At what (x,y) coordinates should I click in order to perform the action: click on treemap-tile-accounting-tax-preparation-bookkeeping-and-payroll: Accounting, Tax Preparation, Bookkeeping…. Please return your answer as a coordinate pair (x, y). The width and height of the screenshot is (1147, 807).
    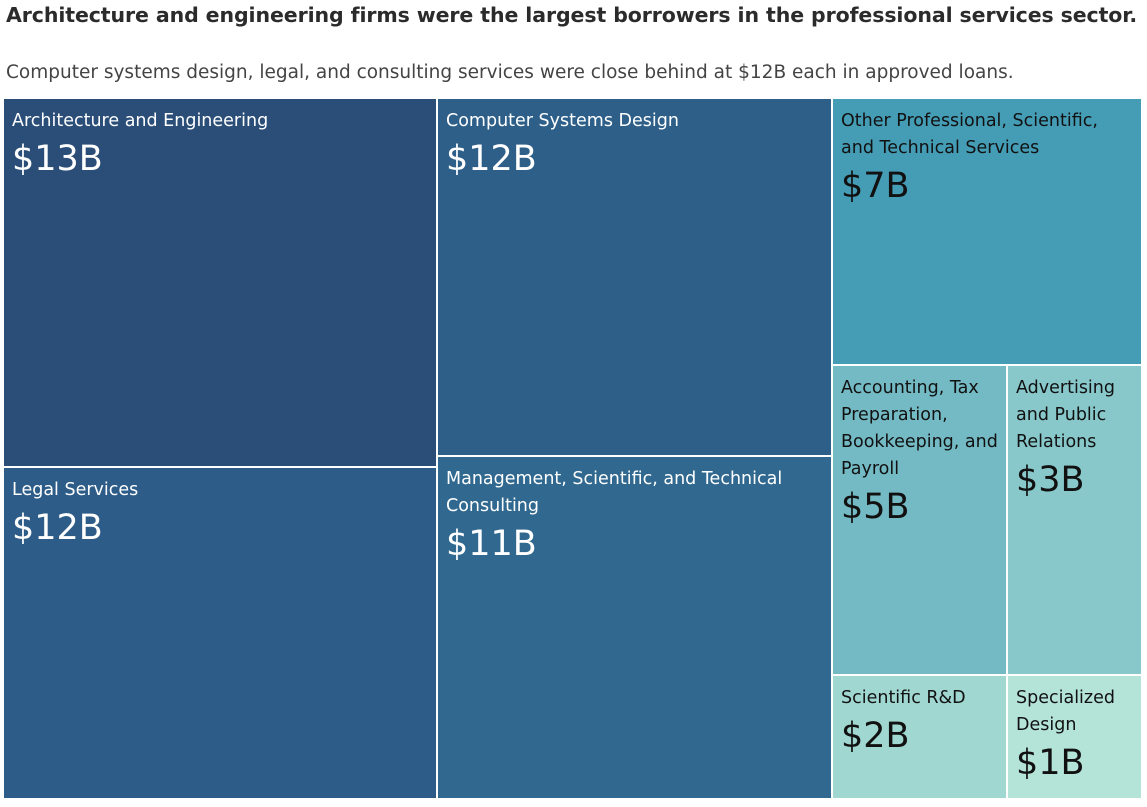
    Looking at the image, I should click on (919, 520).